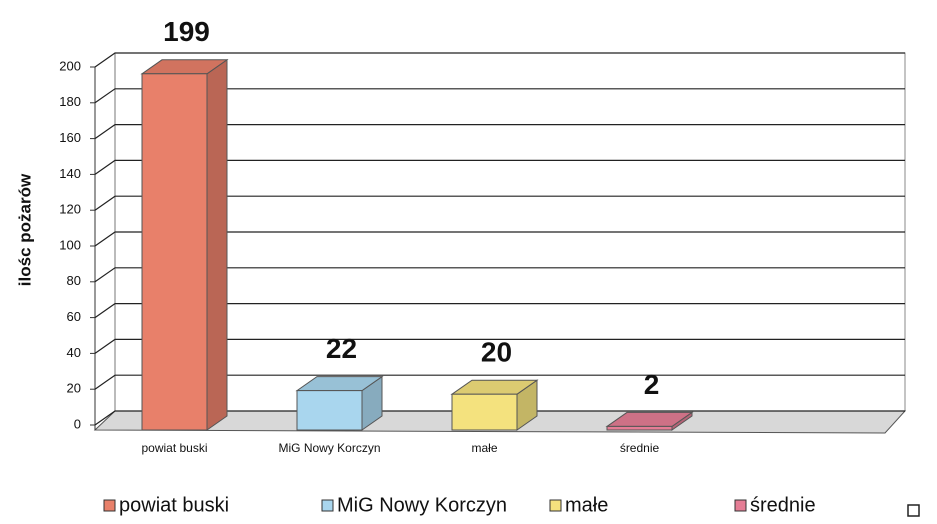 This screenshot has height=524, width=937. What do you see at coordinates (329, 448) in the screenshot?
I see `x-tick-label: MiG Nowy Korczyn` at bounding box center [329, 448].